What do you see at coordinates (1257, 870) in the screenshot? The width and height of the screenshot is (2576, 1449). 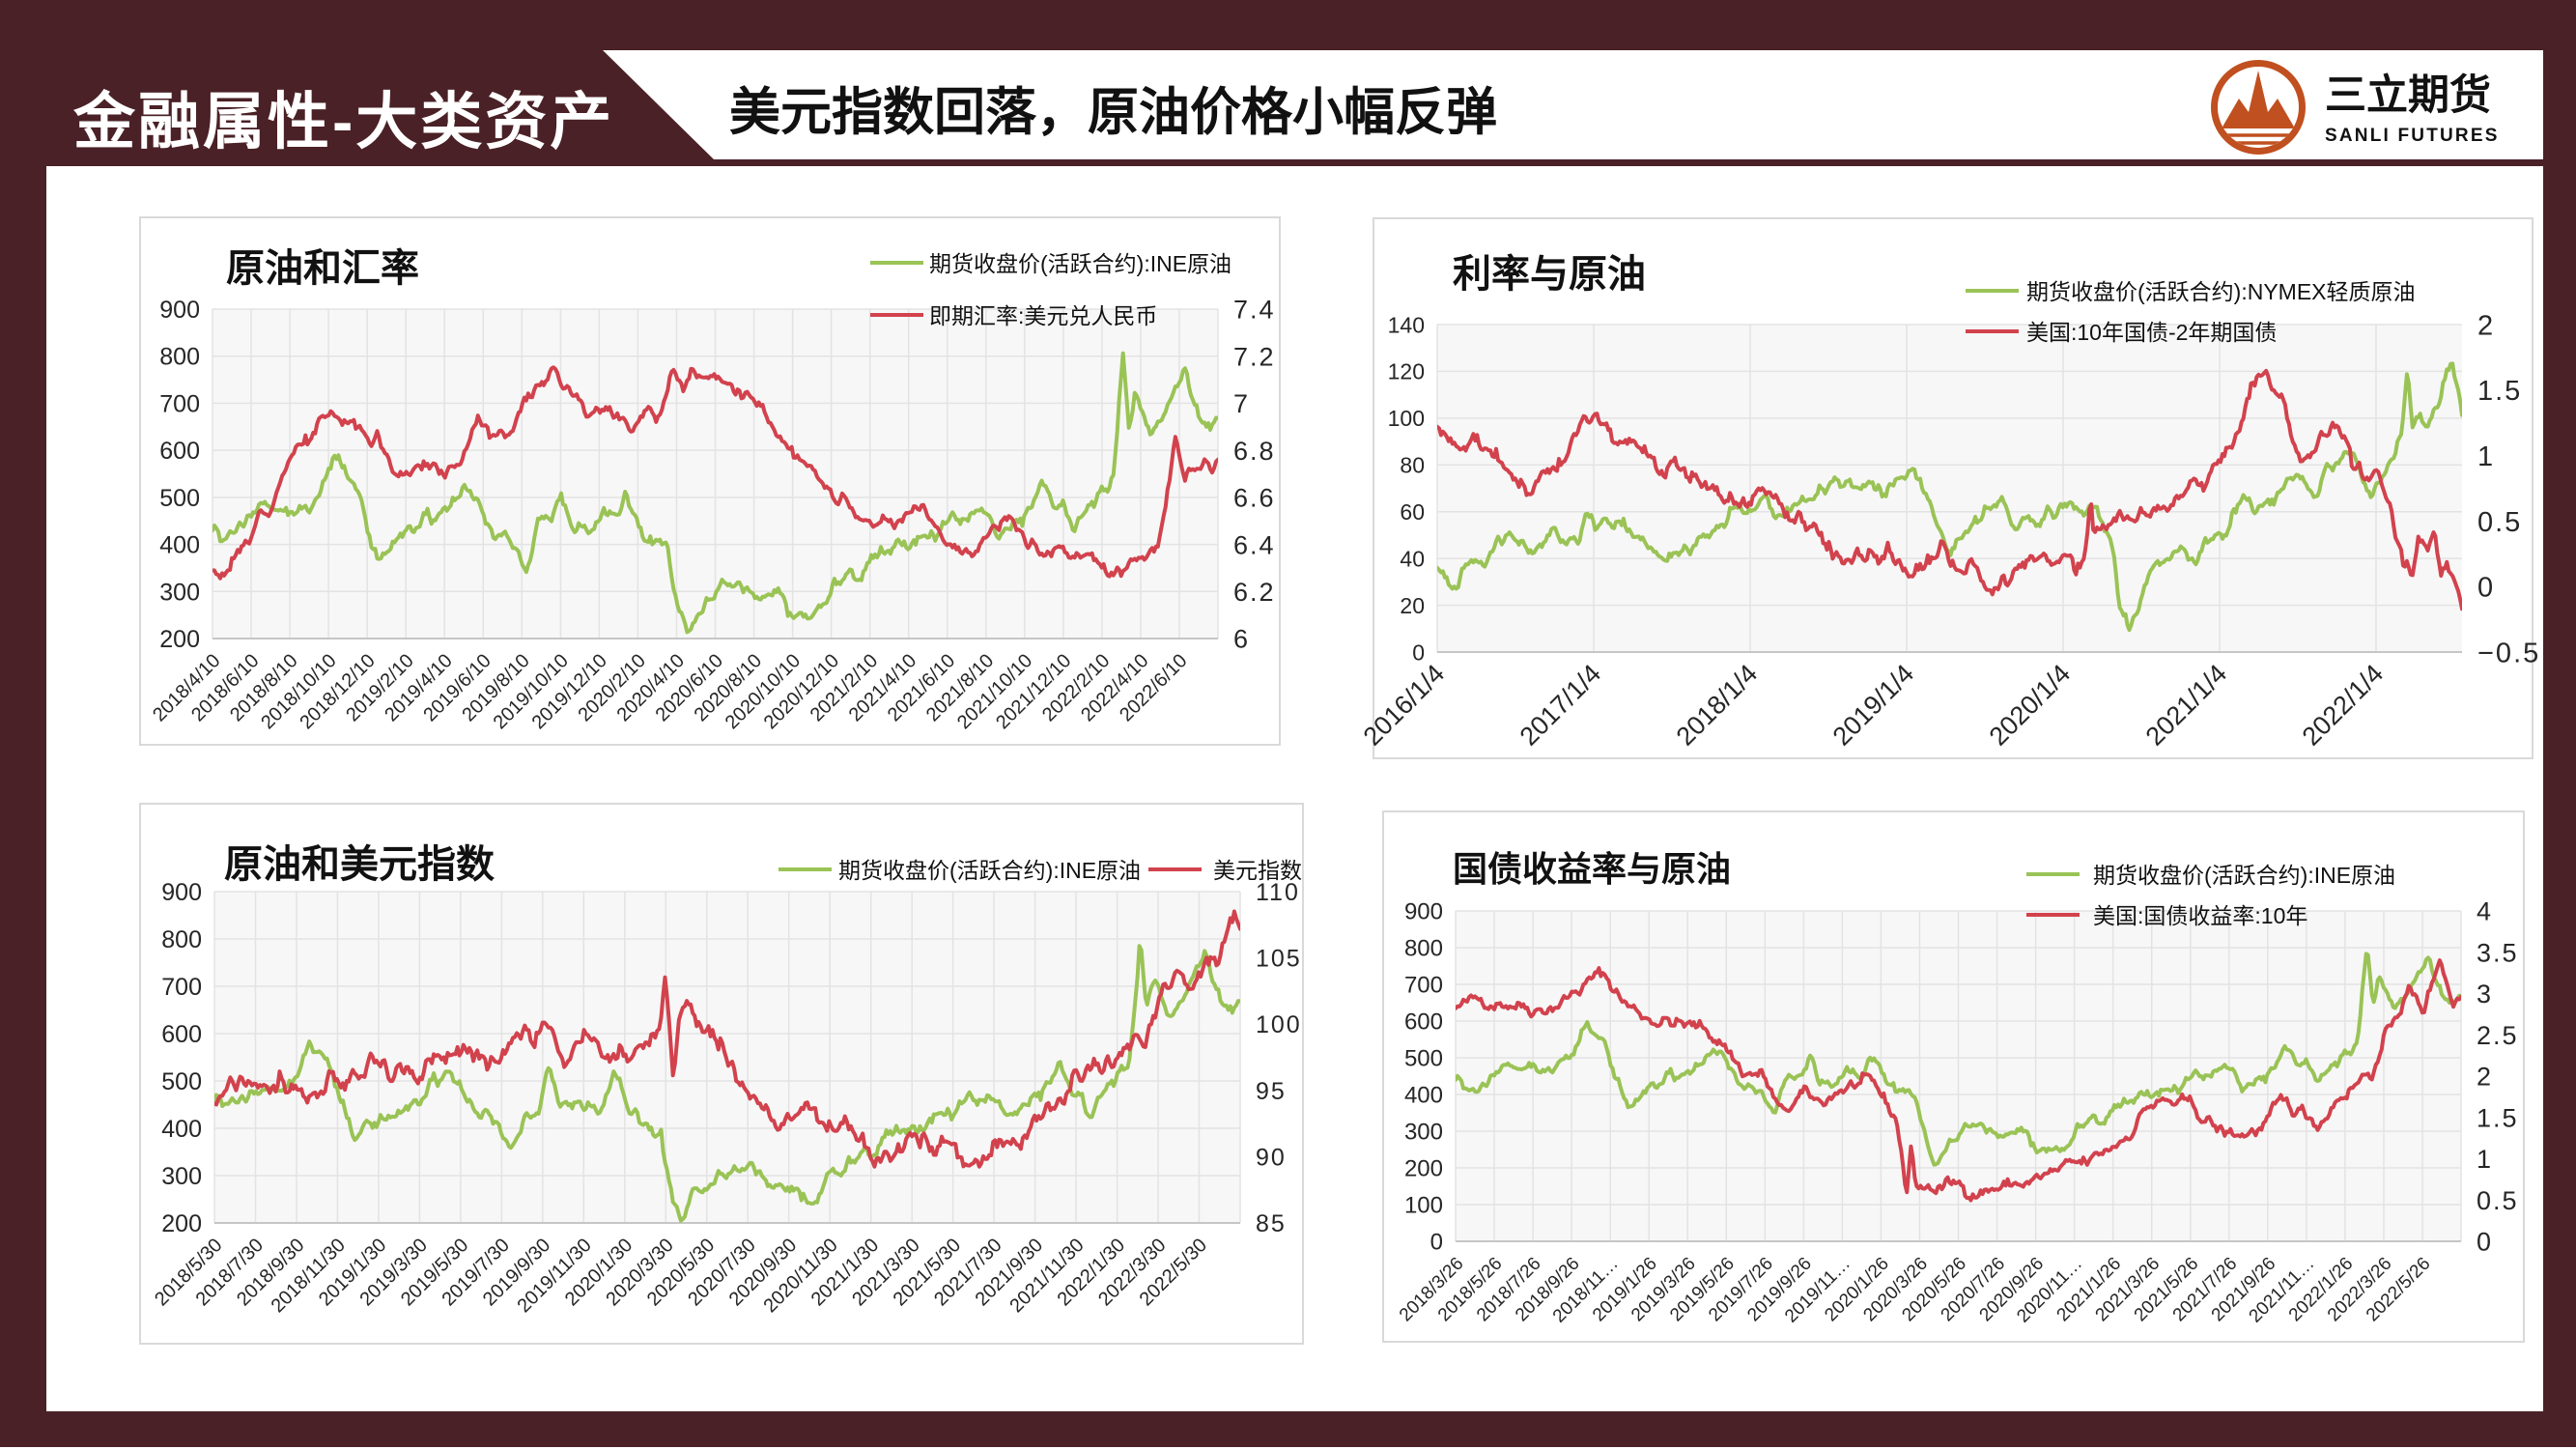 I see `svg-text: 美元指数` at bounding box center [1257, 870].